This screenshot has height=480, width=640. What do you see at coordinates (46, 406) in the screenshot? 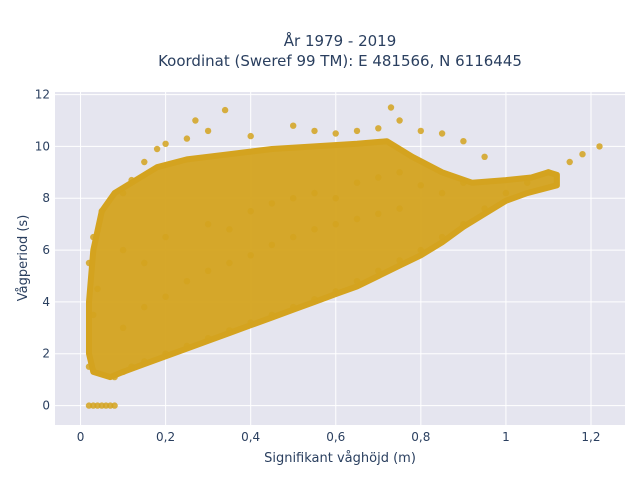
I see `y-tick-label: 0` at bounding box center [46, 406].